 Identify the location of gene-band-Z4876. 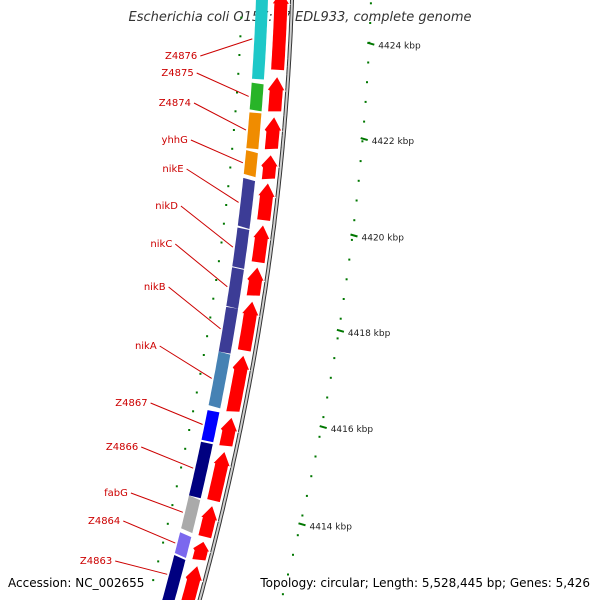
(260, 40).